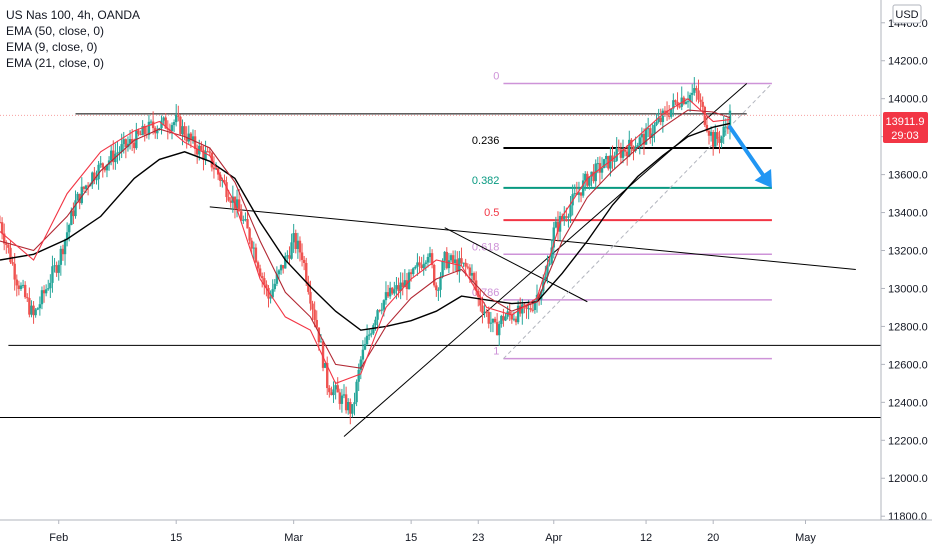  Describe the element at coordinates (432, 532) in the screenshot. I see `time-axis: Feb 15 Mar 15 23 Apr 12 20 May` at that location.